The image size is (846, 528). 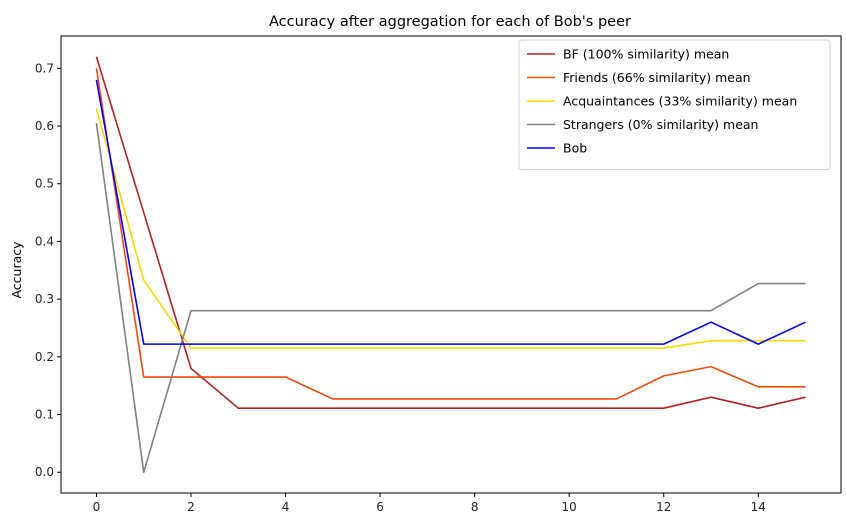 I want to click on x-tick-label: 14, so click(x=758, y=507).